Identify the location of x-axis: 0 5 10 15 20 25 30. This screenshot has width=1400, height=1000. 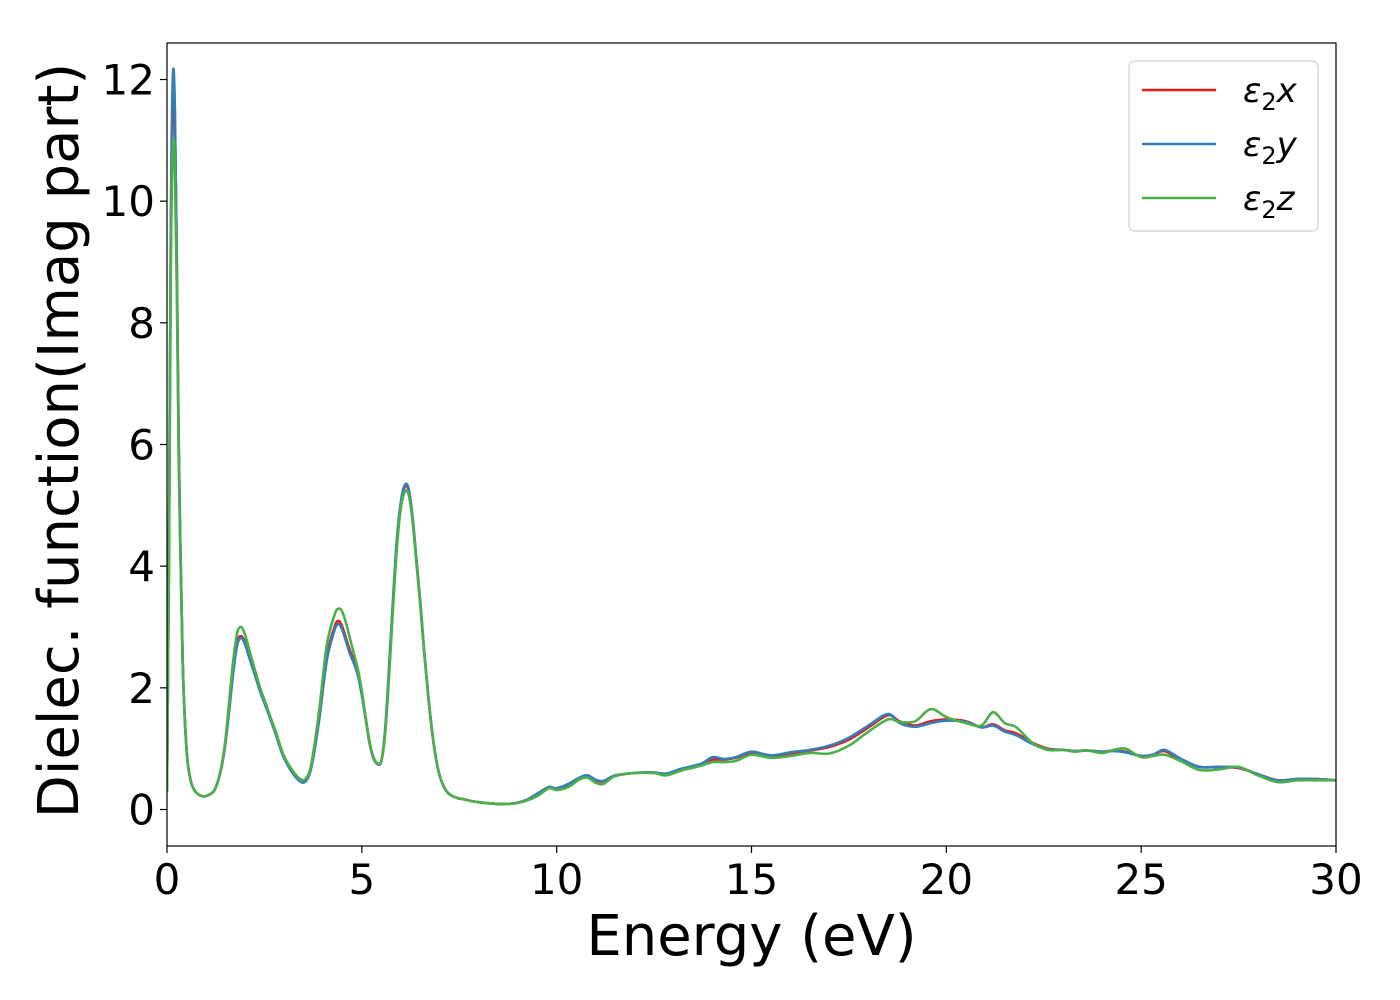
(758, 875).